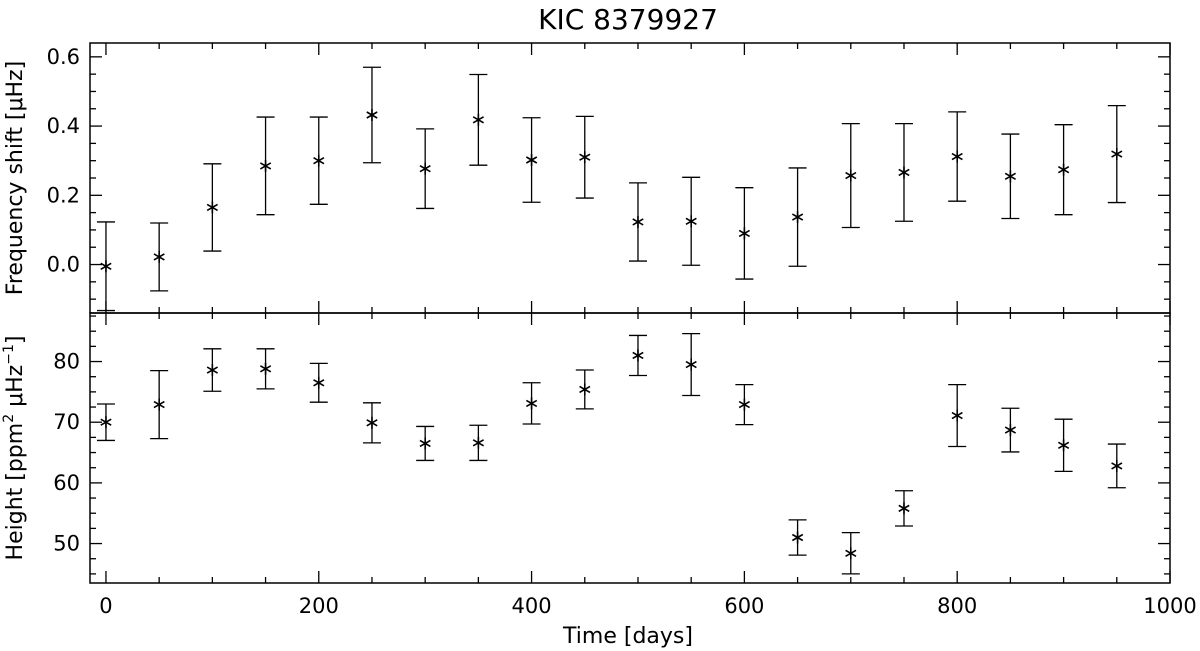 The width and height of the screenshot is (1200, 651). Describe the element at coordinates (957, 606) in the screenshot. I see `x-tick-label: 800` at that location.